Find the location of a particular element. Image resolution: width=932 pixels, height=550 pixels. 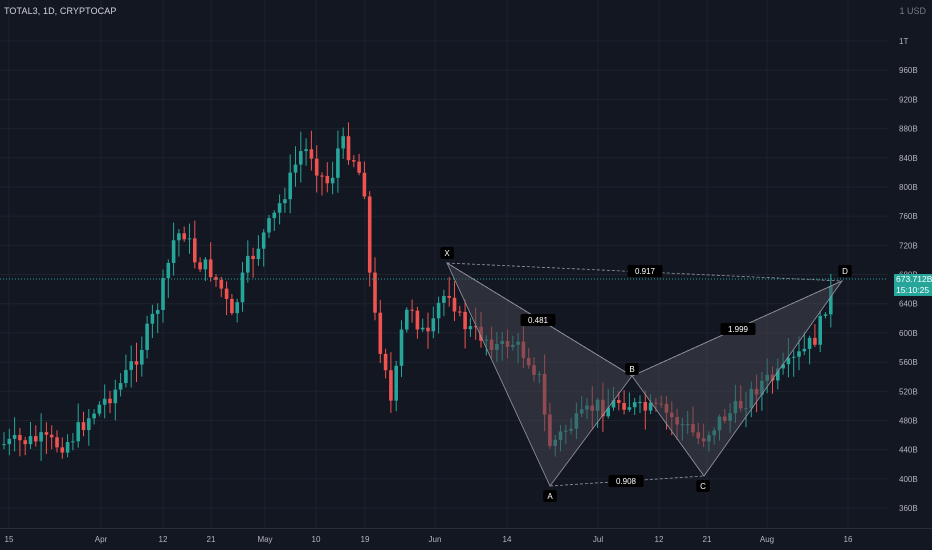

time-axis-label: 16 is located at coordinates (848, 539).